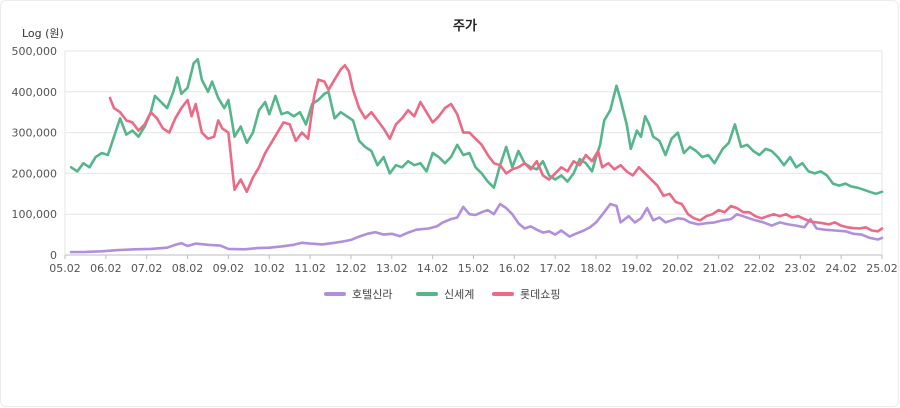 Image resolution: width=900 pixels, height=408 pixels. I want to click on legend-item: 신세계, so click(445, 294).